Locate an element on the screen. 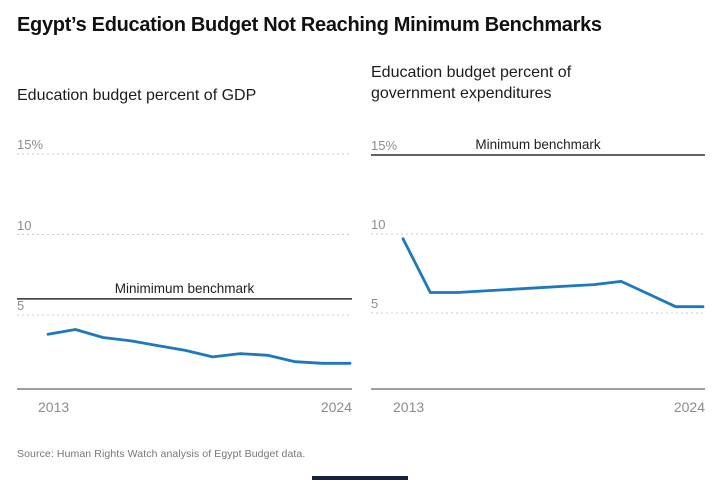  expenditures-xtick-2024: 2024 is located at coordinates (689, 407).